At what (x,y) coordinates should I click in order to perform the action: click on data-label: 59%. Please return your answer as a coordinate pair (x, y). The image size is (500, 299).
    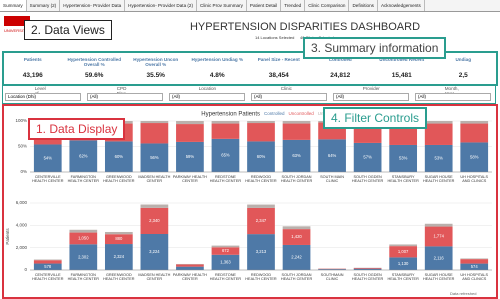
    Looking at the image, I should click on (190, 156).